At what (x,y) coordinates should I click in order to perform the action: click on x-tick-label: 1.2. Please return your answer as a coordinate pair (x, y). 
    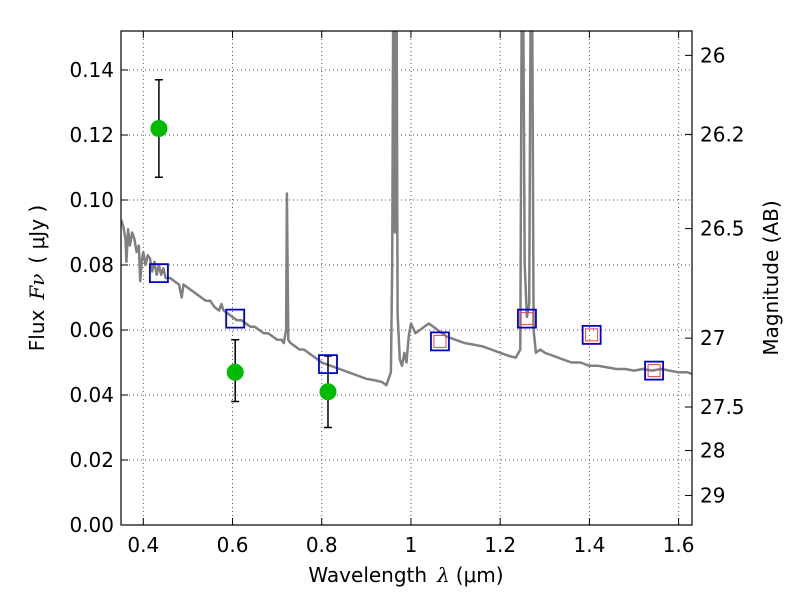
    Looking at the image, I should click on (500, 545).